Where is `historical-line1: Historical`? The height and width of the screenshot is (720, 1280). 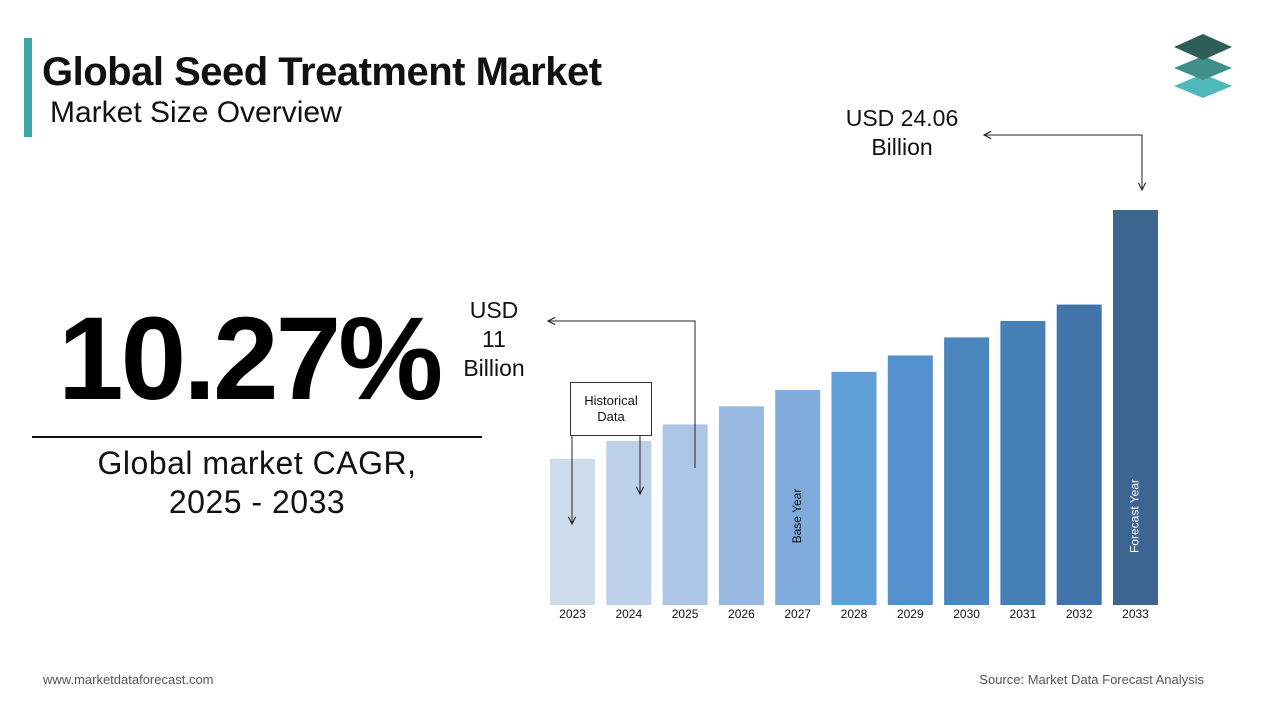
historical-line1: Historical is located at coordinates (611, 400).